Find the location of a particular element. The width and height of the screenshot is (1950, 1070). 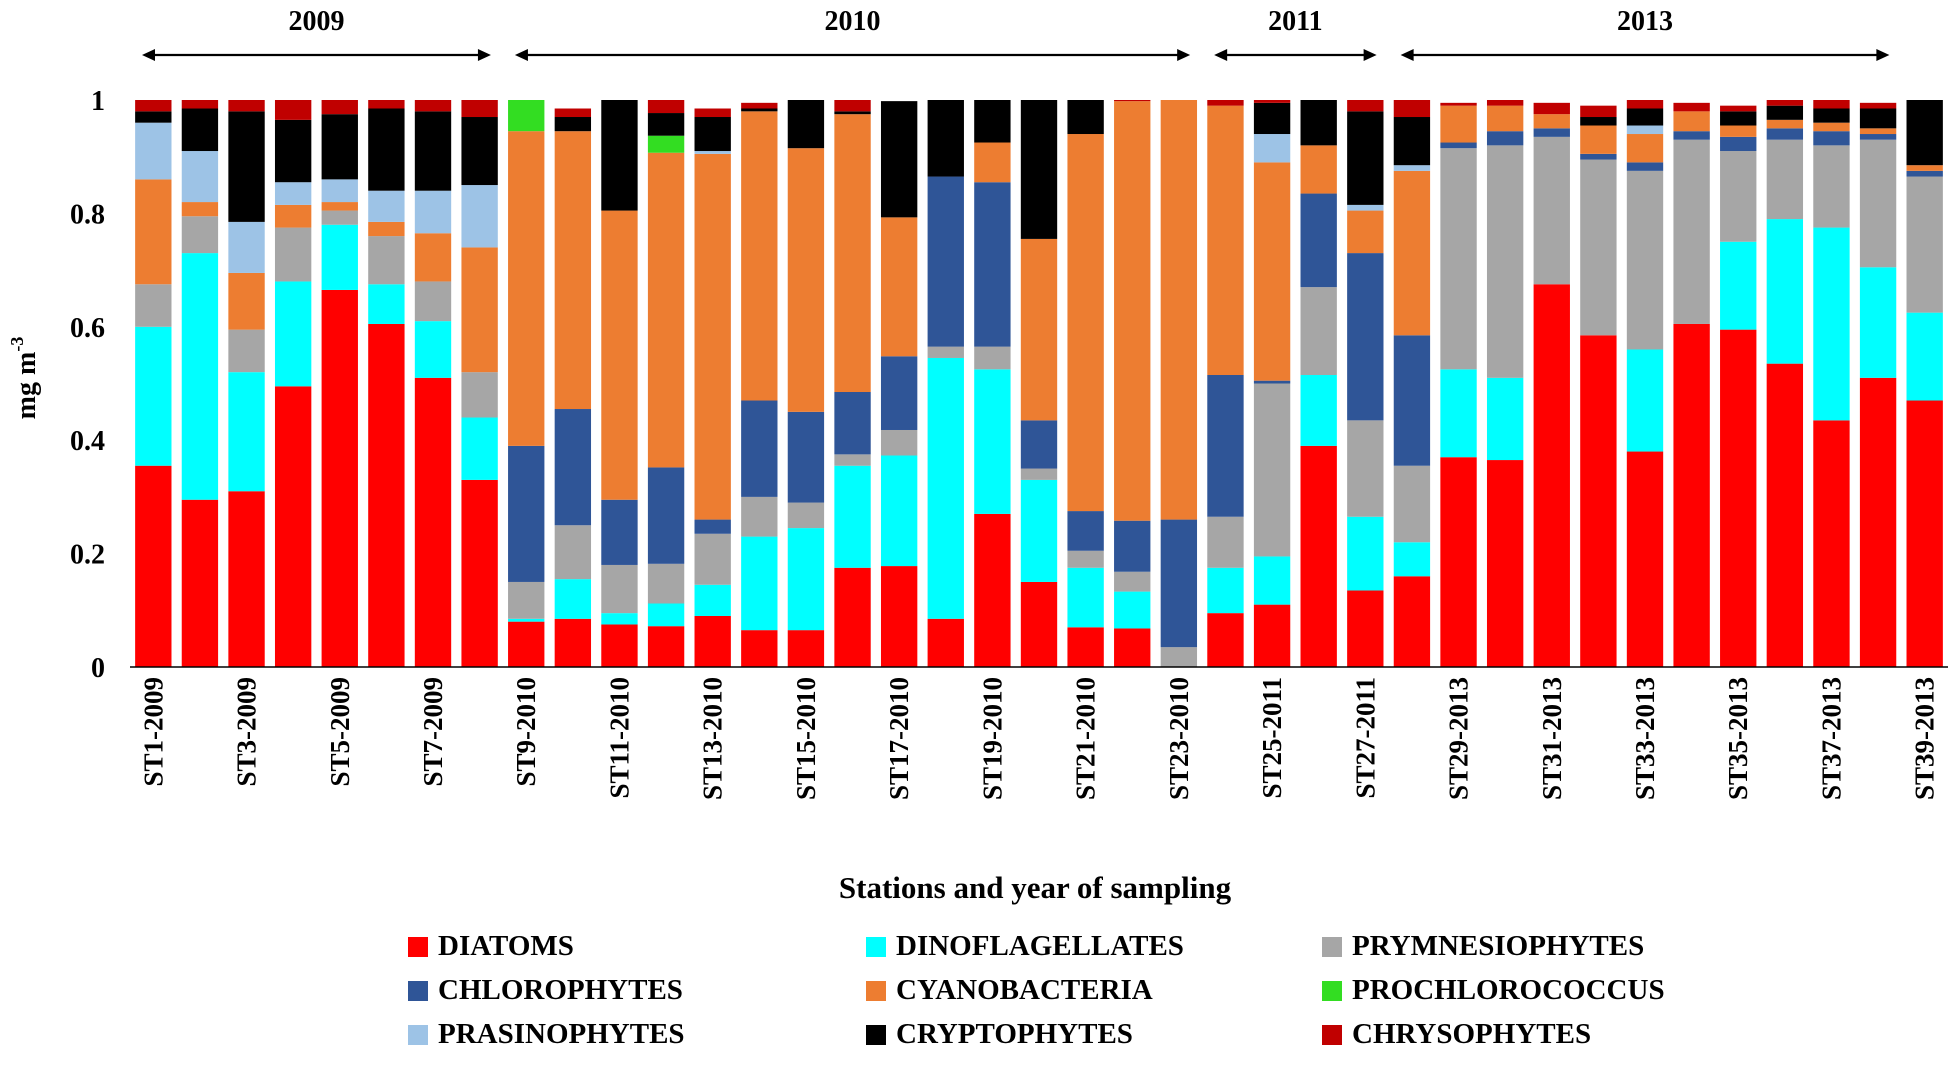

legend-item: CHLOROPHYTES is located at coordinates (545, 990).